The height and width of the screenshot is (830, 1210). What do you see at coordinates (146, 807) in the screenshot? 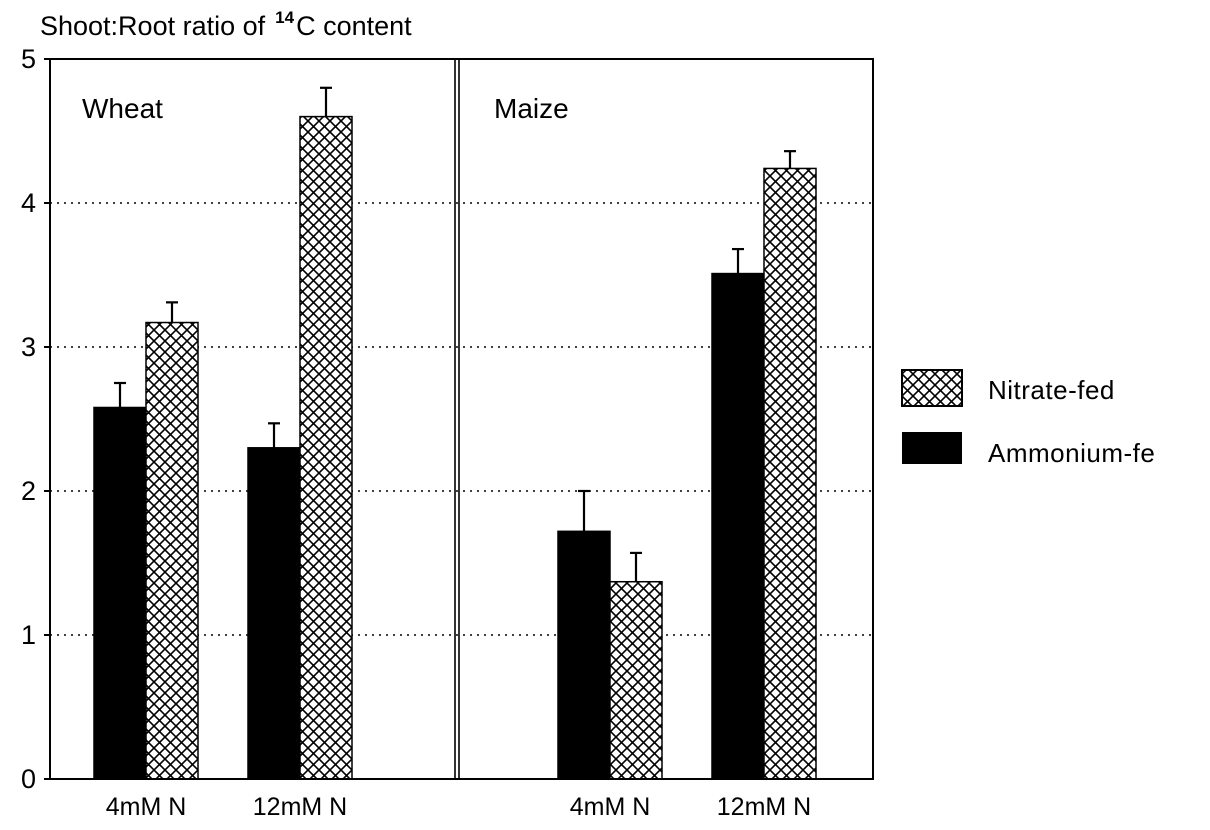
I see `category-label-wheat-4mm: 4mM N` at bounding box center [146, 807].